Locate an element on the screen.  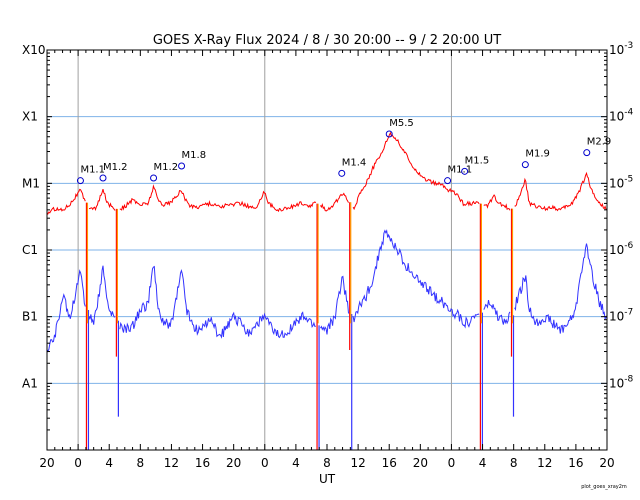
plot-credit: plot_goes_xray2m is located at coordinates (604, 487).